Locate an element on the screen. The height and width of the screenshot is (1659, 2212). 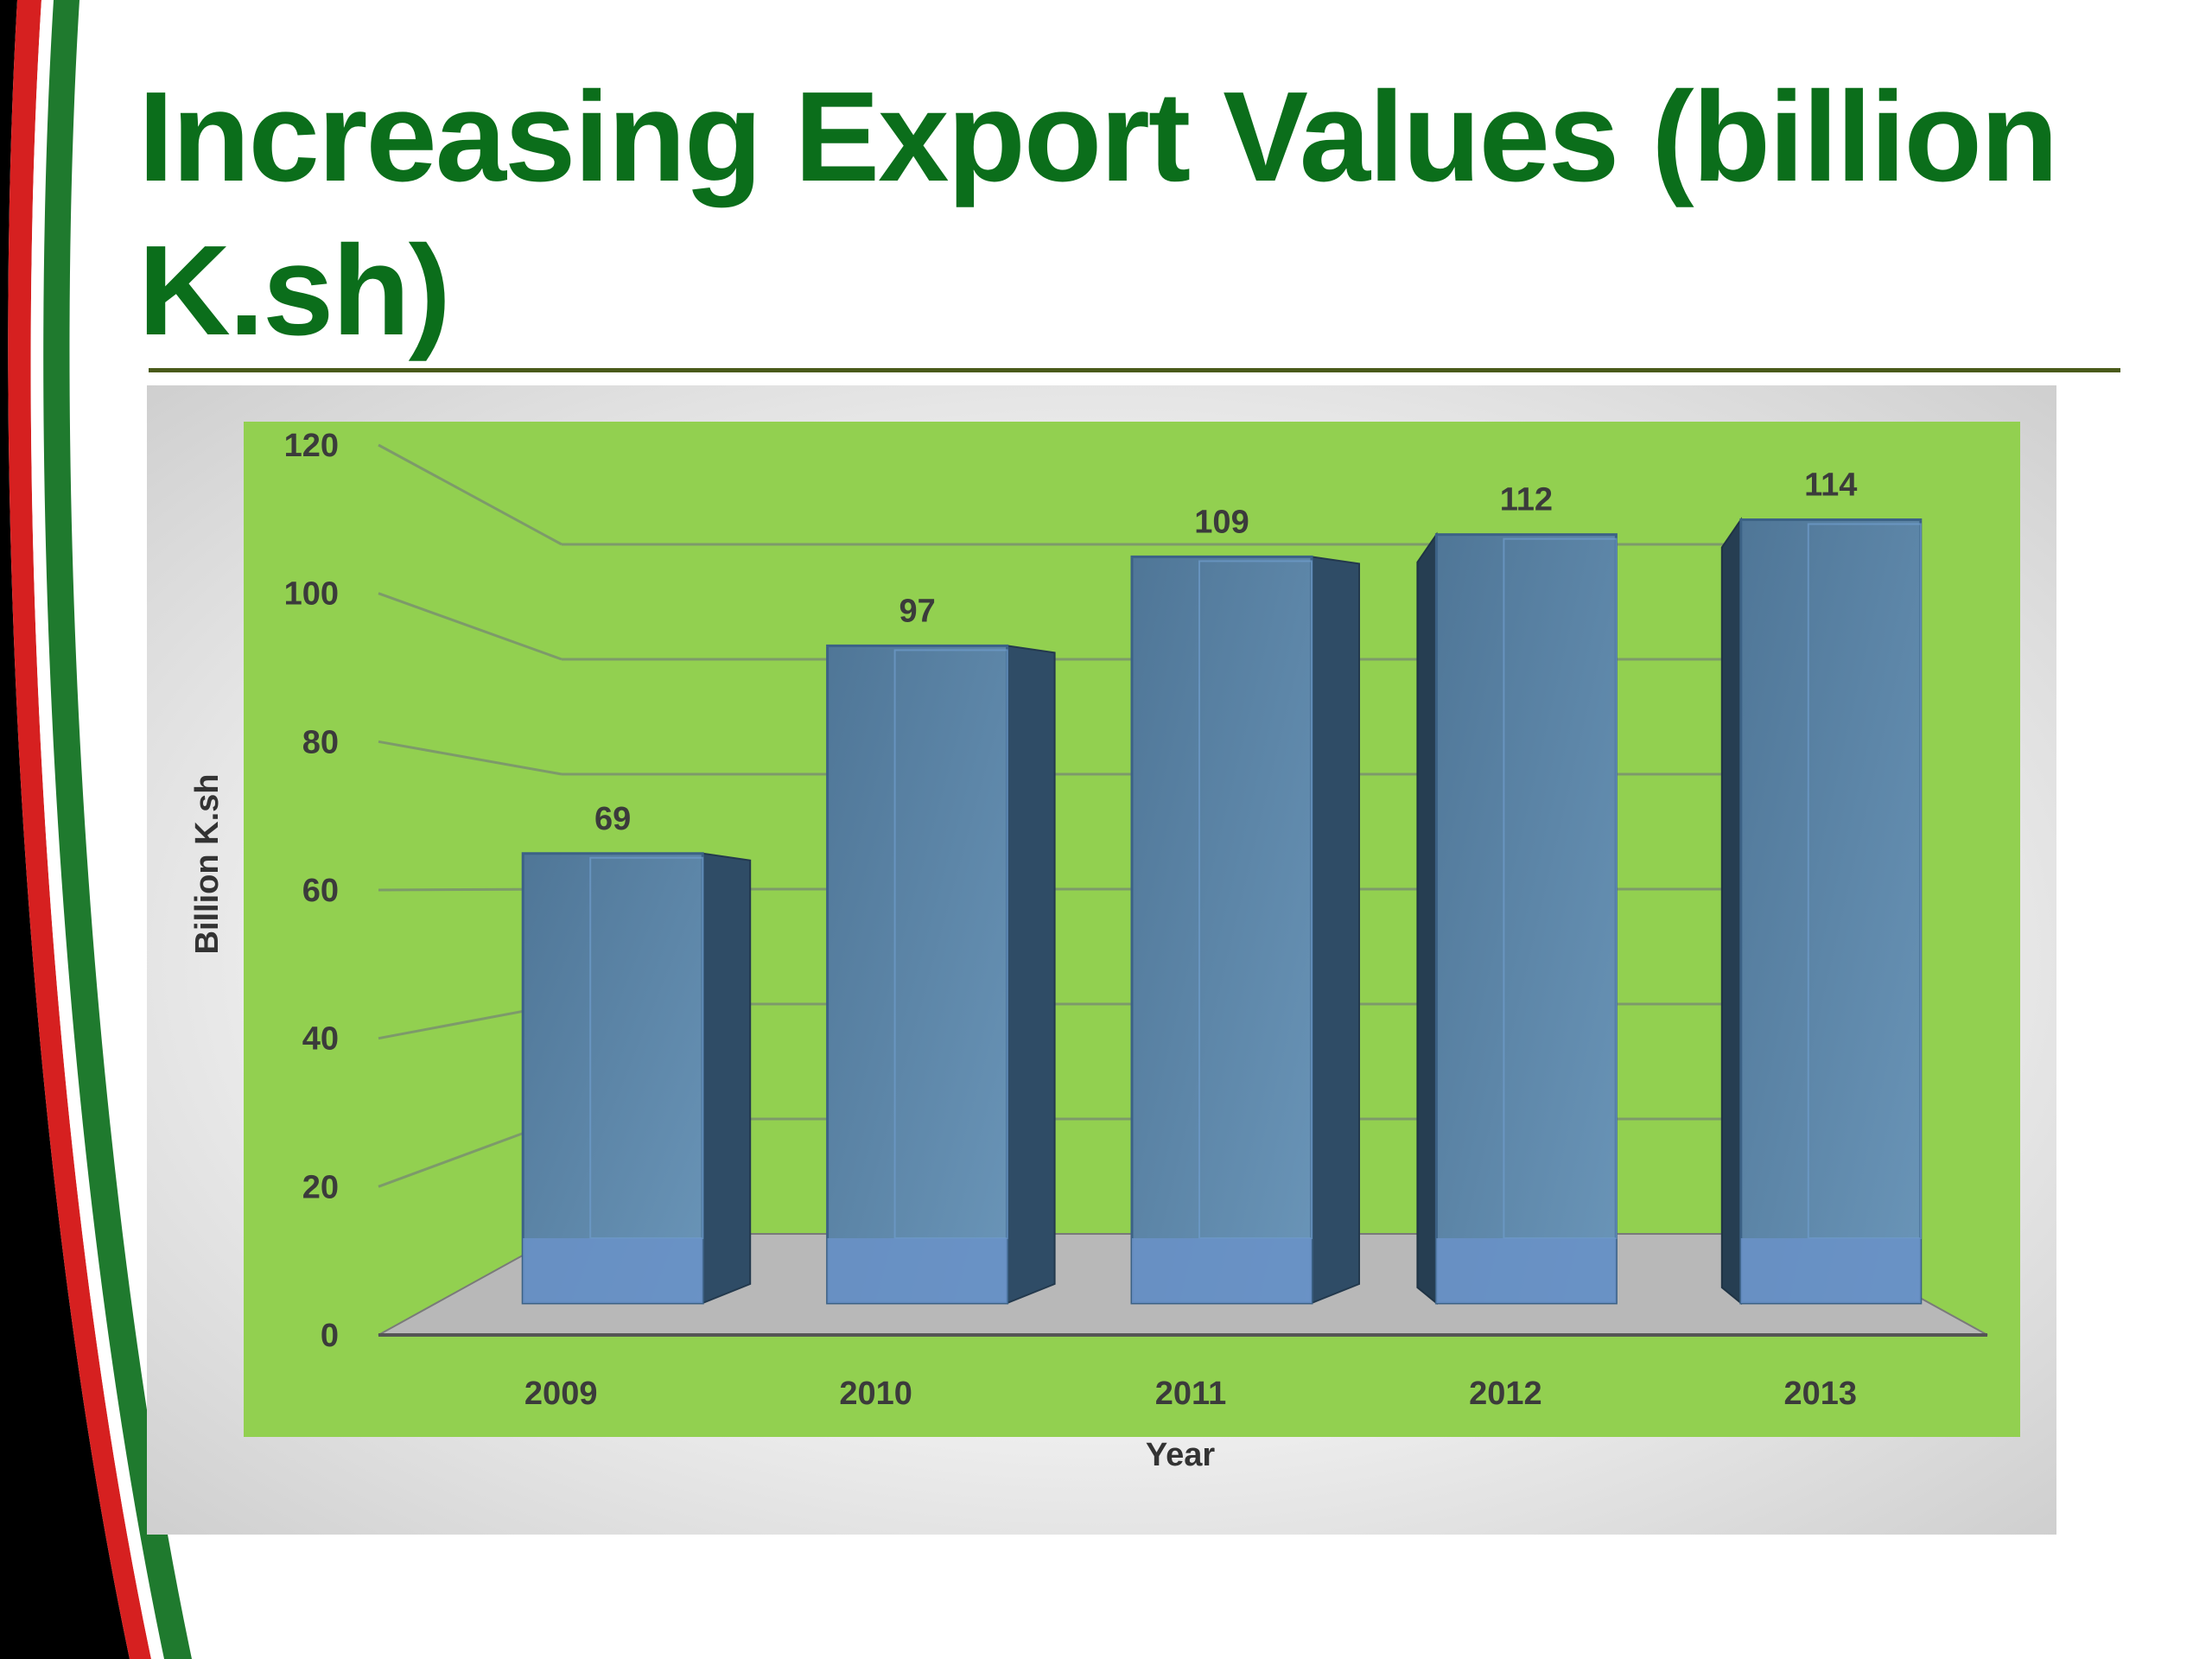
green-stripe is located at coordinates (117, 829).